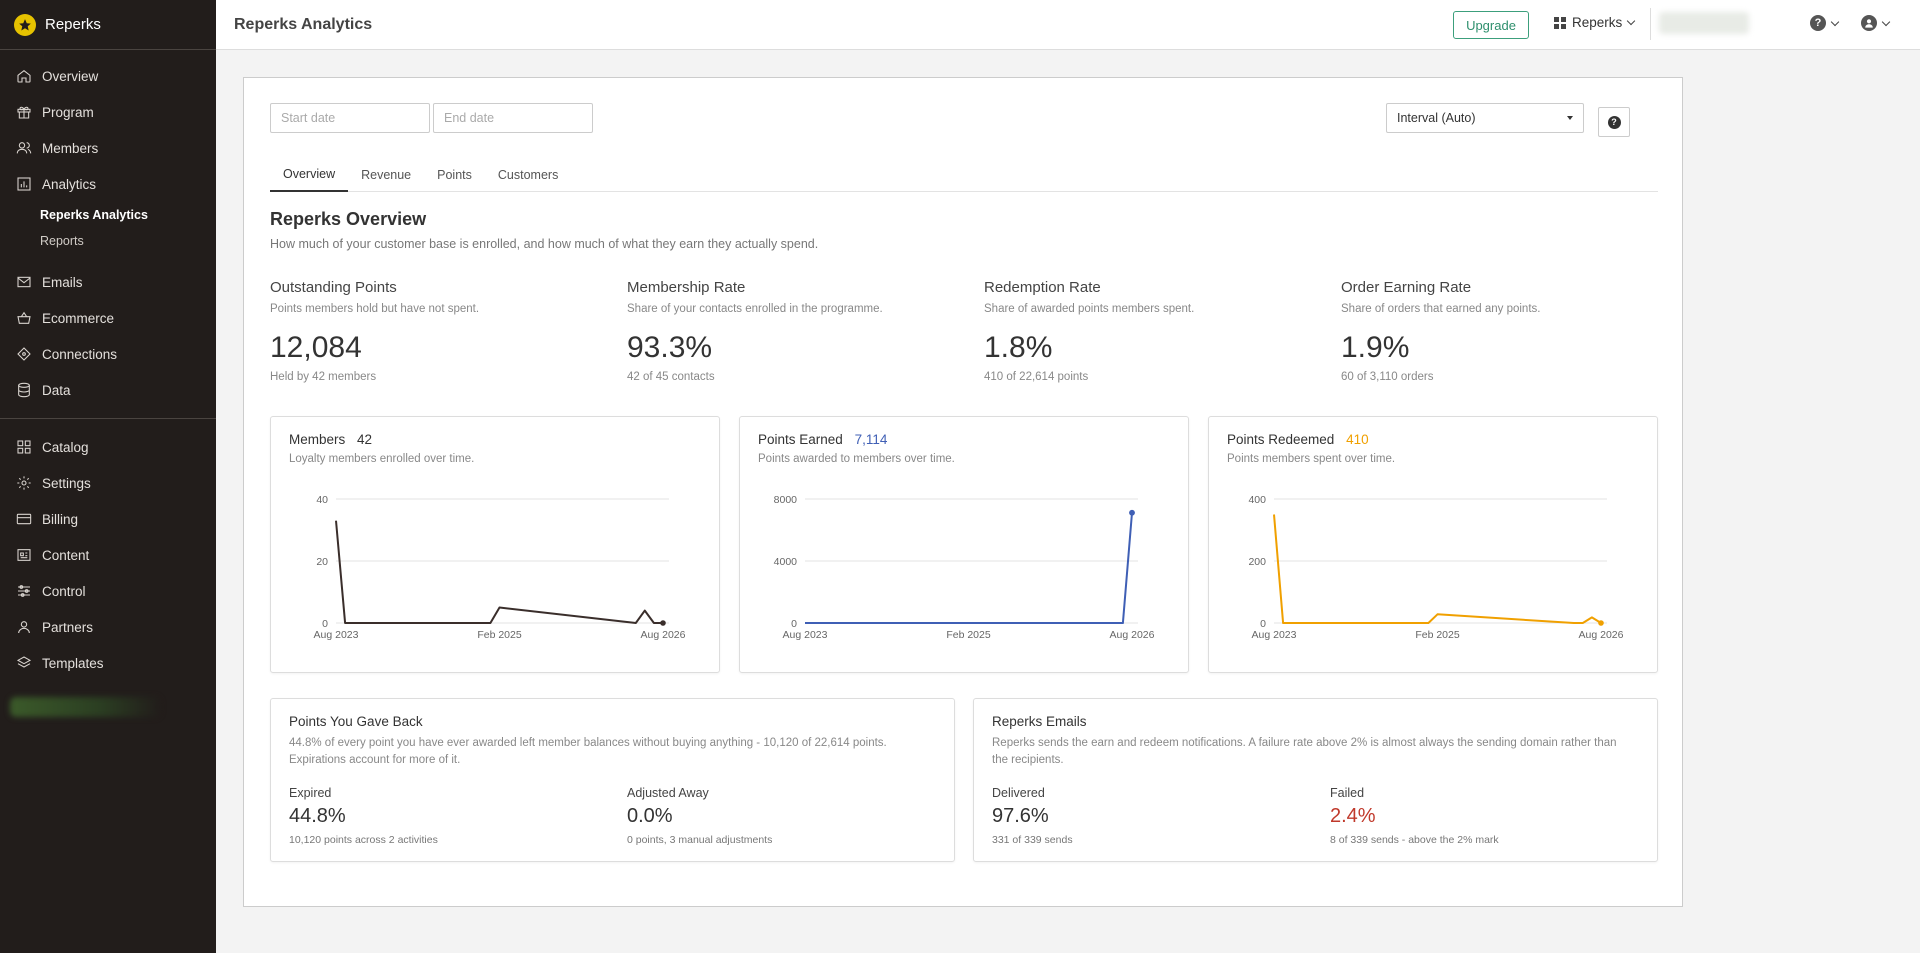 This screenshot has height=953, width=1920. Describe the element at coordinates (64, 591) in the screenshot. I see `sidebar-item-label: Control` at that location.